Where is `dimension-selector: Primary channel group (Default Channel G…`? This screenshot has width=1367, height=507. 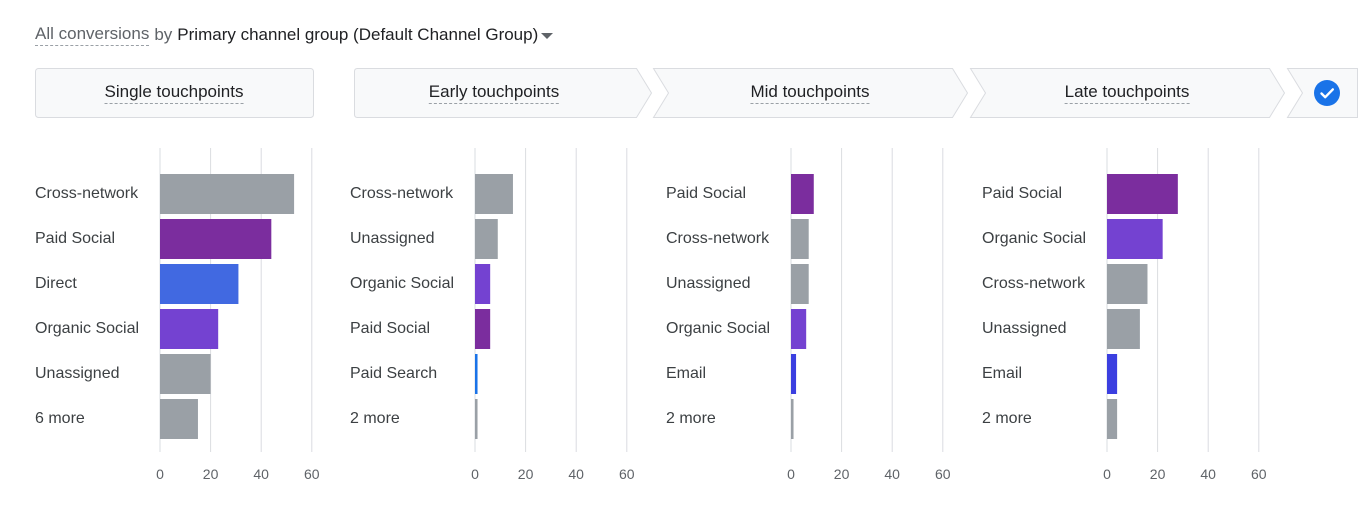
dimension-selector: Primary channel group (Default Channel G… is located at coordinates (358, 34).